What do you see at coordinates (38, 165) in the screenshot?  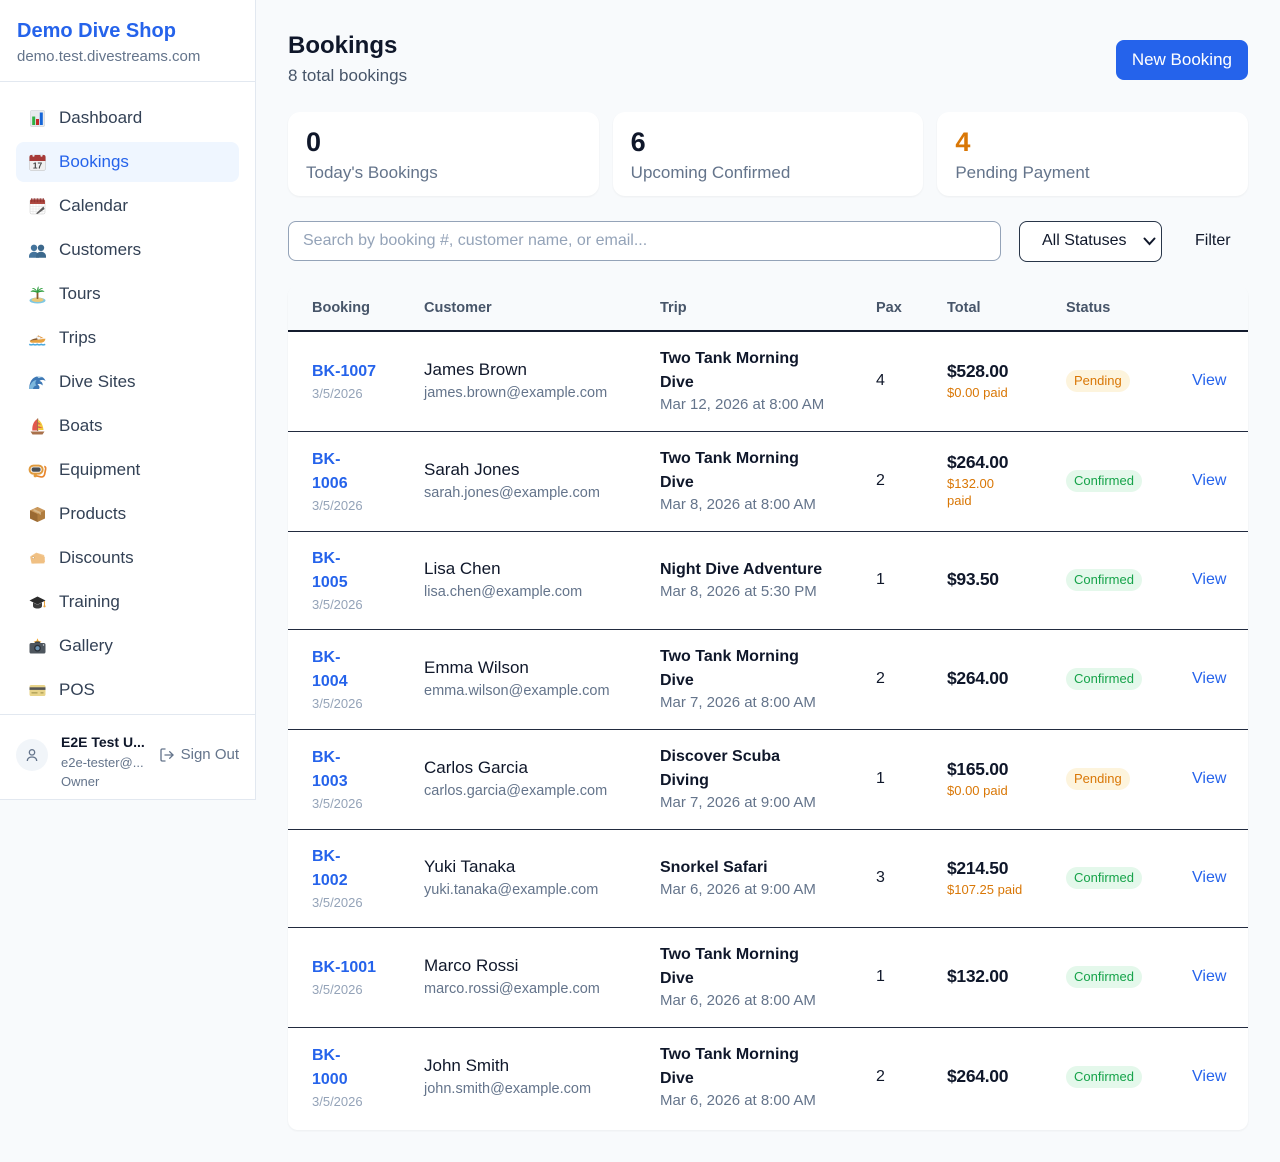 I see `svg-text: 17` at bounding box center [38, 165].